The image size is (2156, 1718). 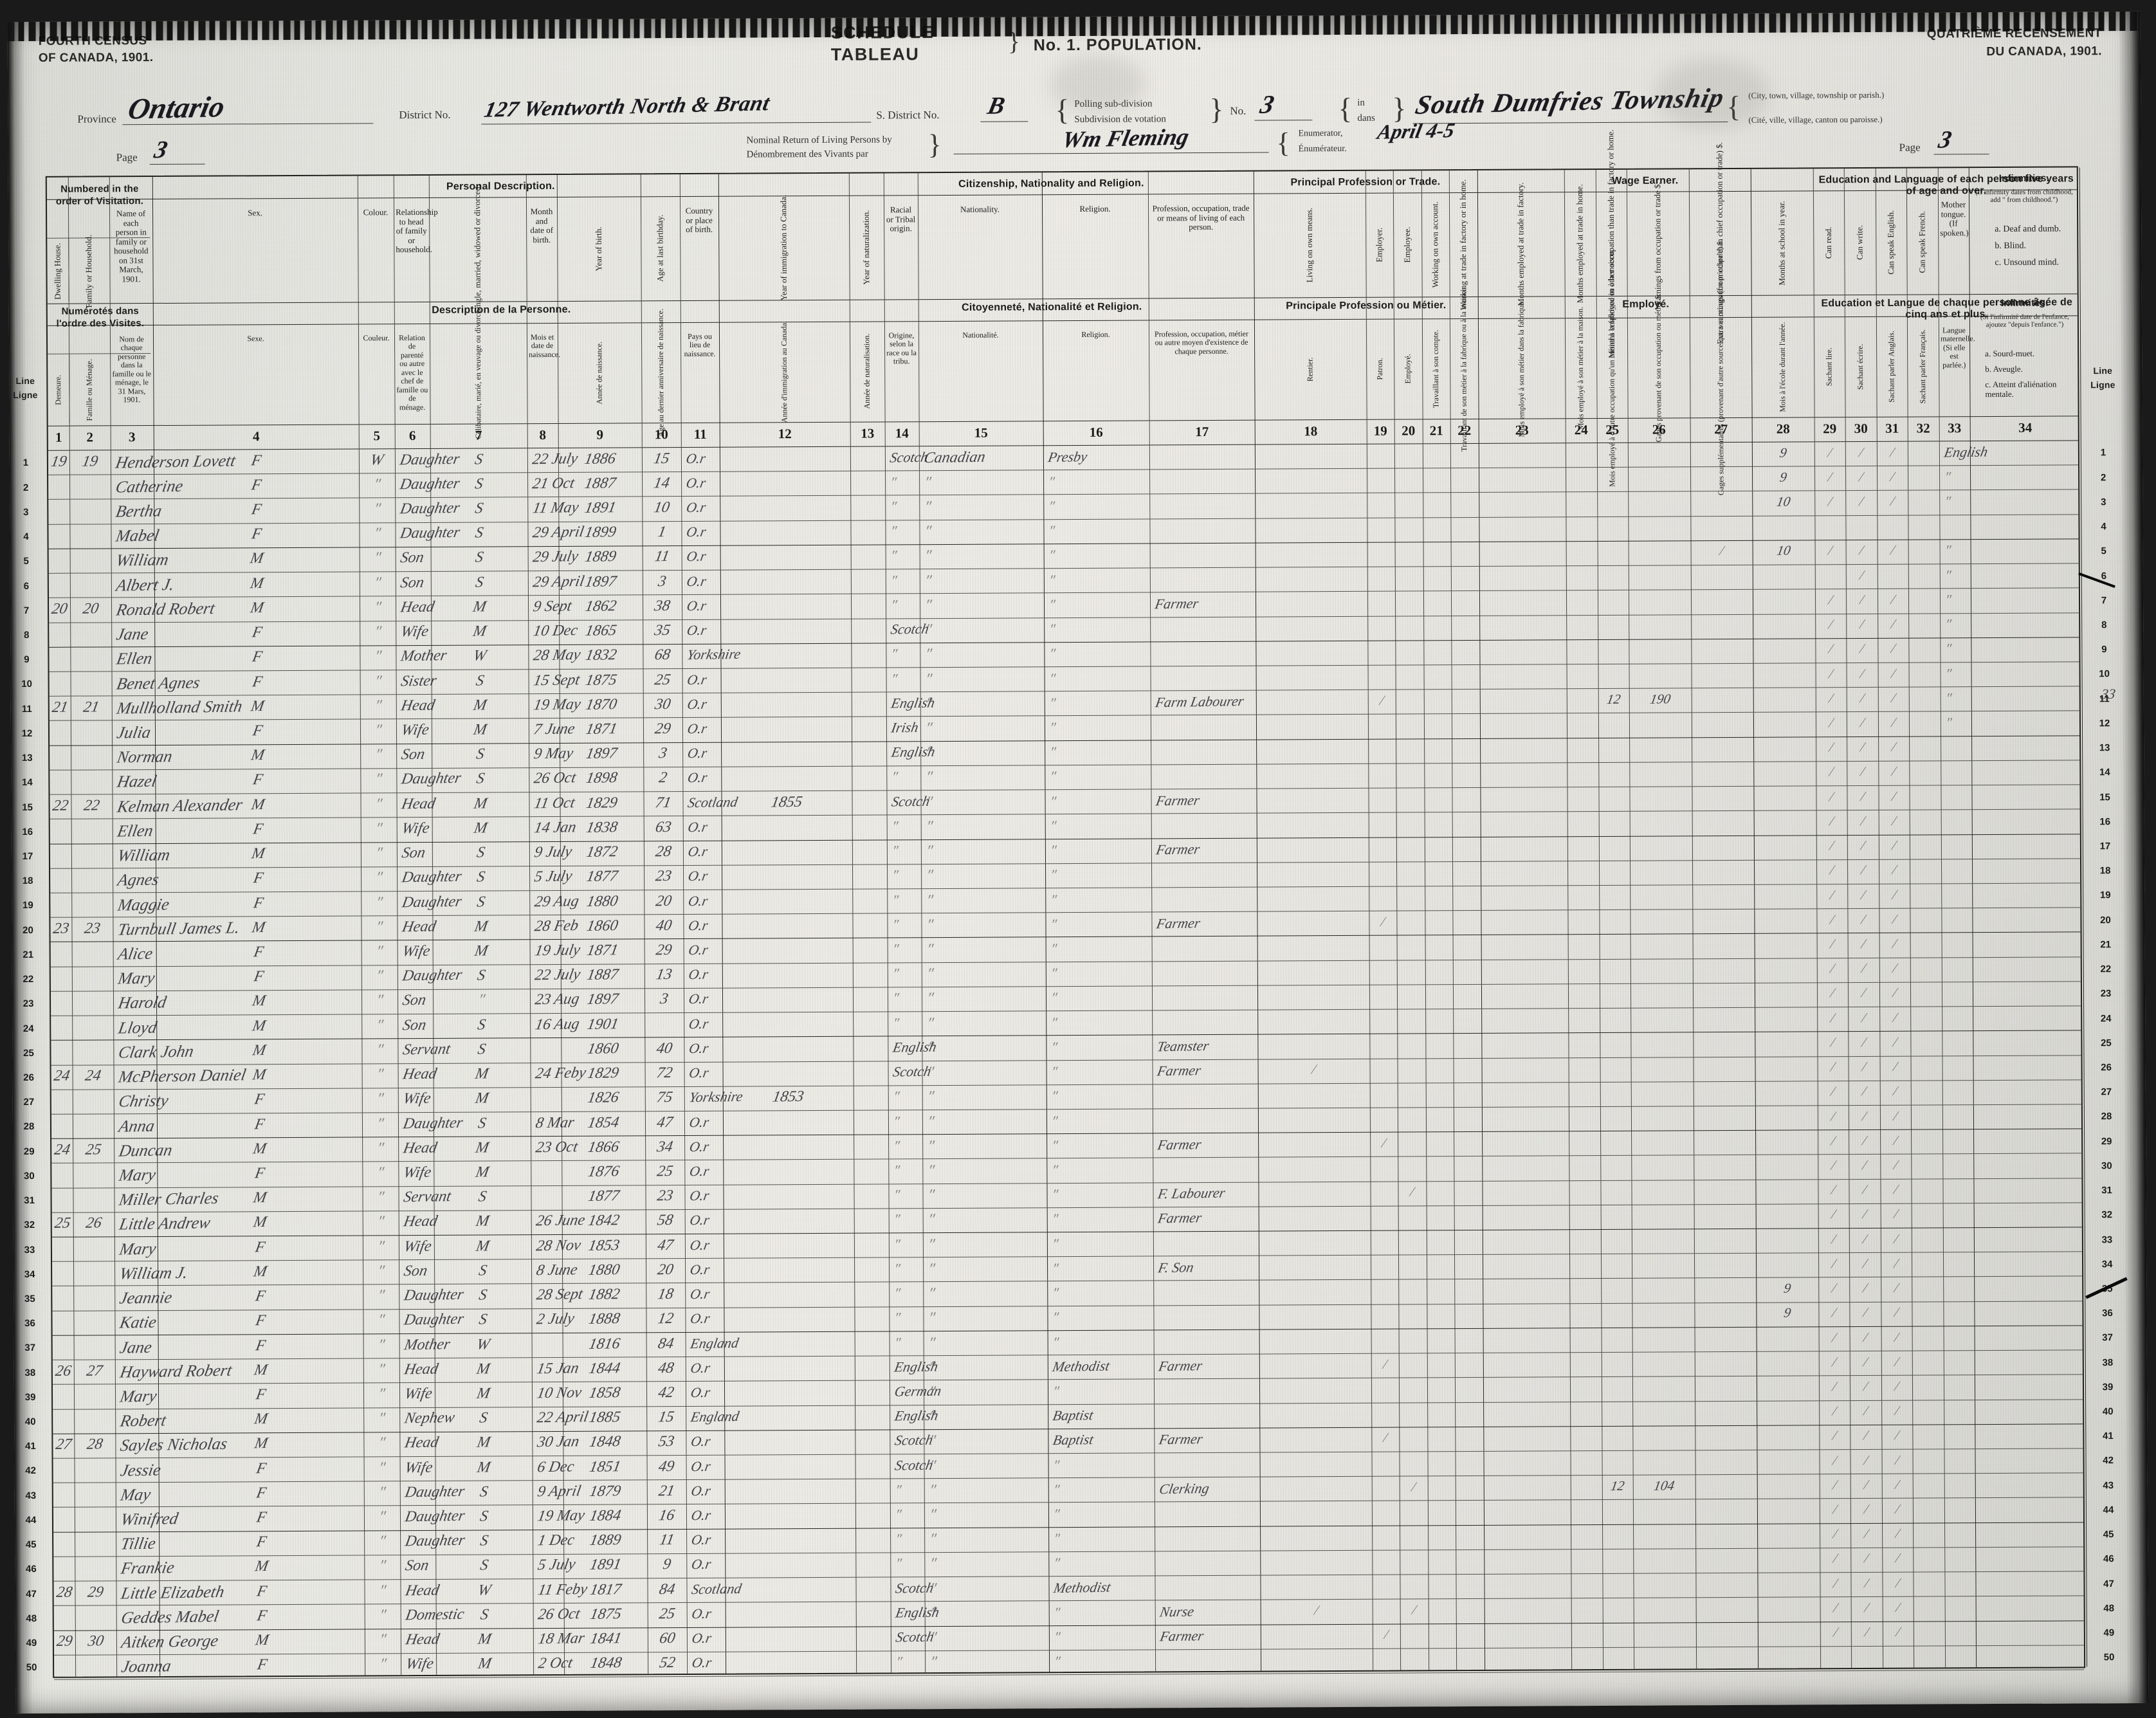 What do you see at coordinates (557, 902) in the screenshot?
I see `cell-mdate: 29 Aug` at bounding box center [557, 902].